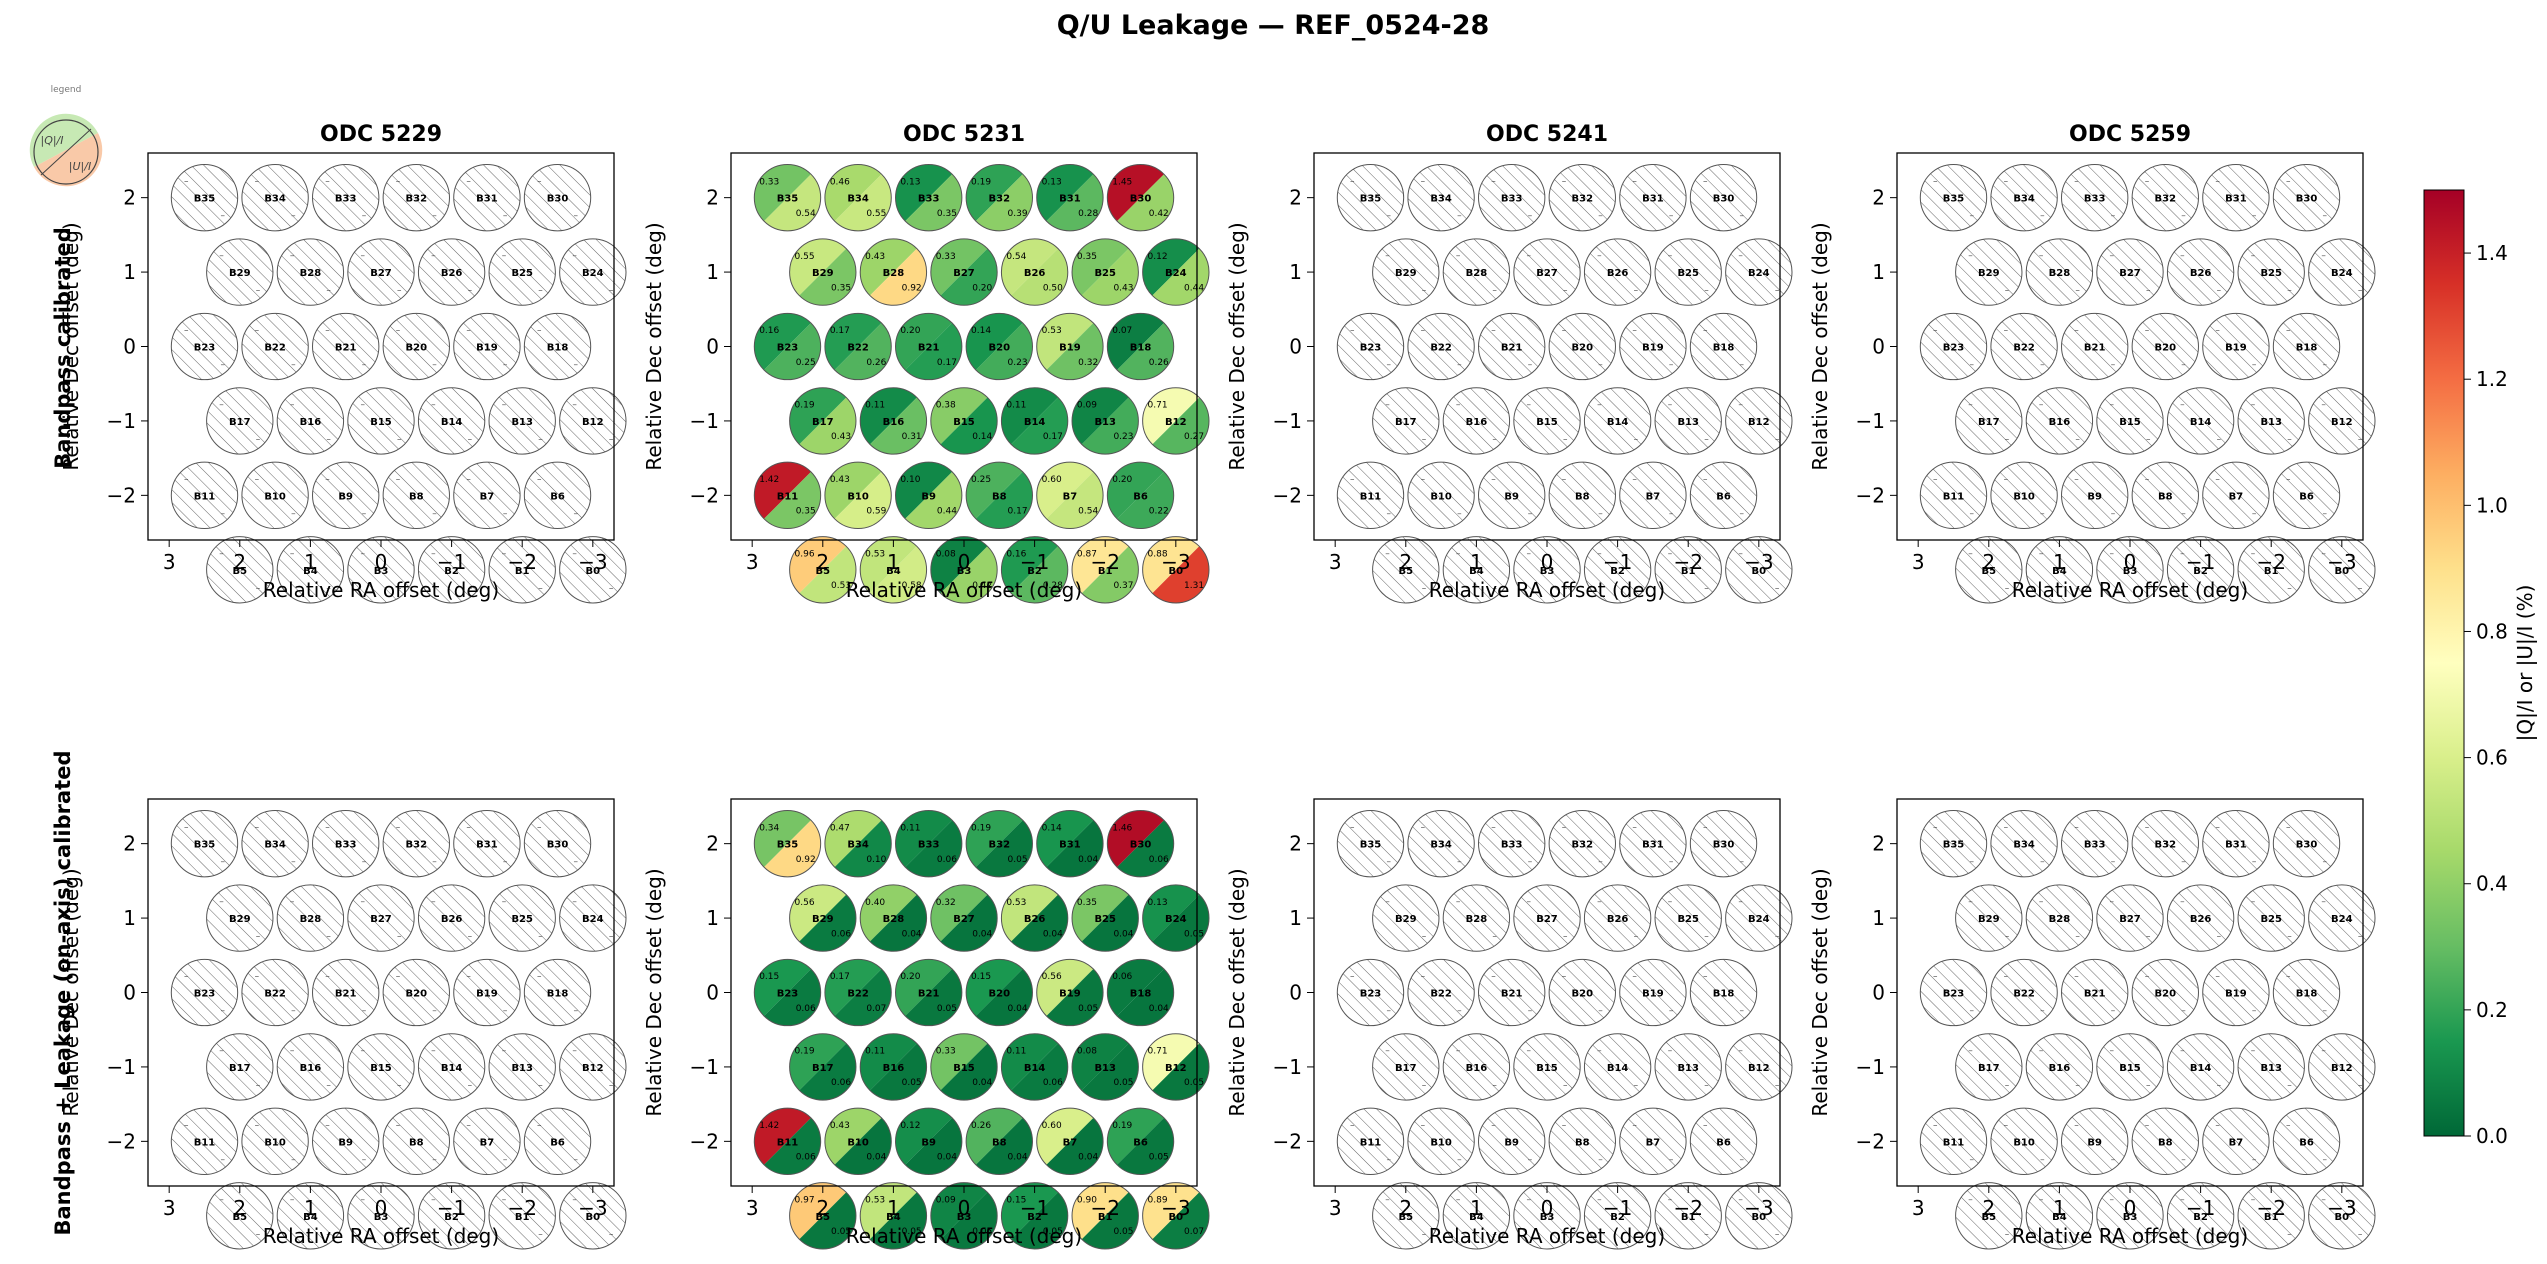 This screenshot has width=2547, height=1264. Describe the element at coordinates (1723, 197) in the screenshot. I see `beam-B30: ––B30` at that location.